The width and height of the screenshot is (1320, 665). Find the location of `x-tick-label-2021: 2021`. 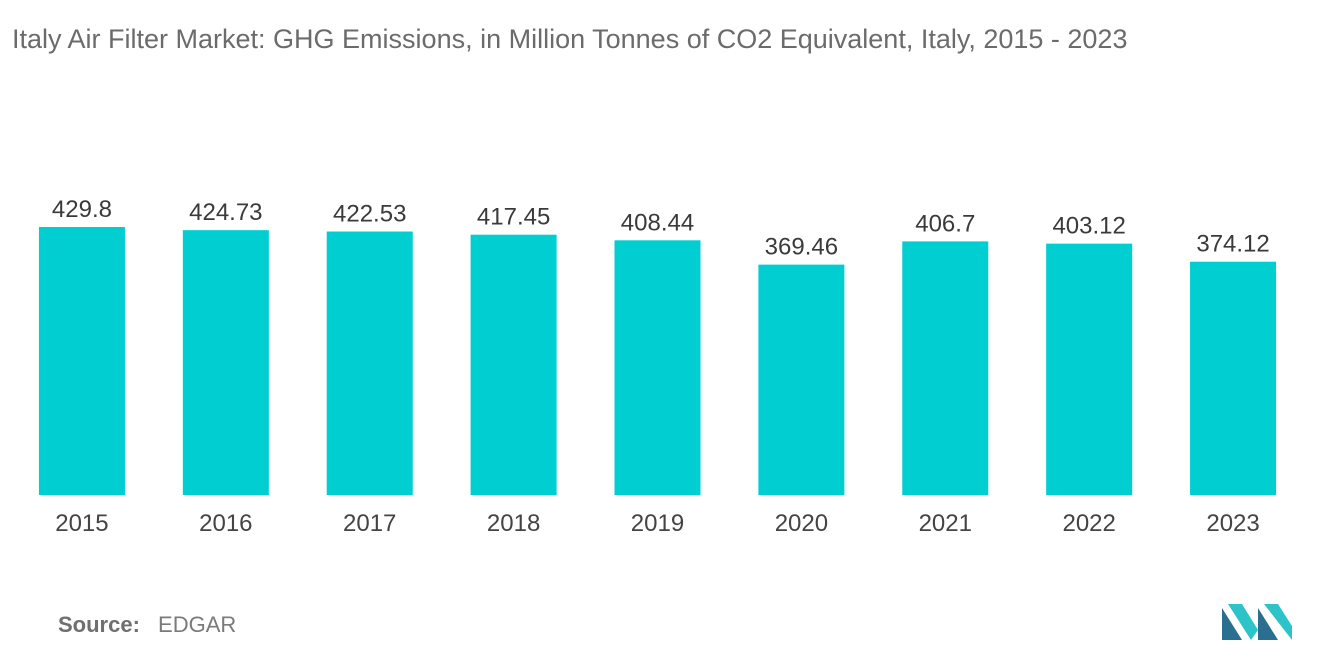

x-tick-label-2021: 2021 is located at coordinates (945, 523).